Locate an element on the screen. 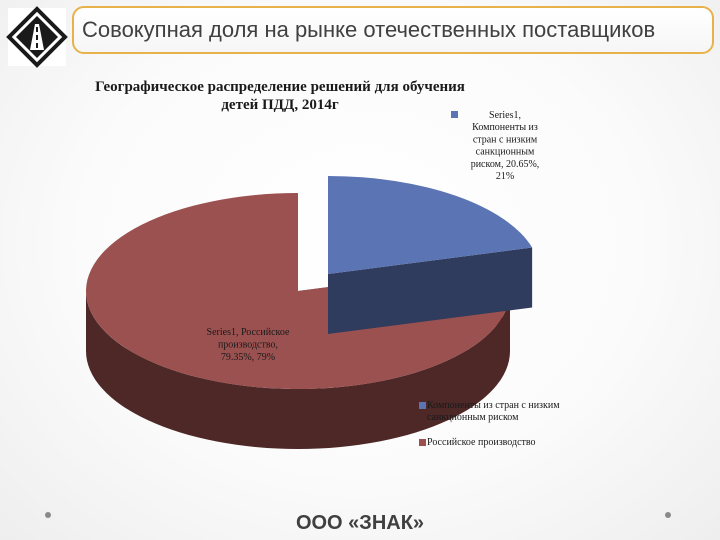  chart-title-line-2: детей ПДД, 2014г is located at coordinates (280, 105).